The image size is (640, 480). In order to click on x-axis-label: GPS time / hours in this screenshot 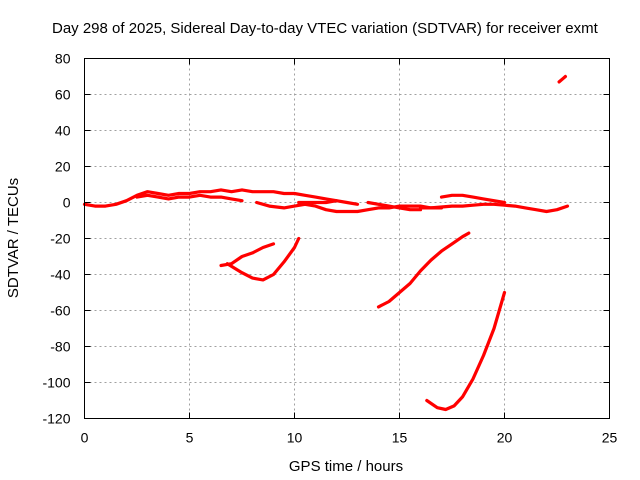, I will do `click(346, 466)`.